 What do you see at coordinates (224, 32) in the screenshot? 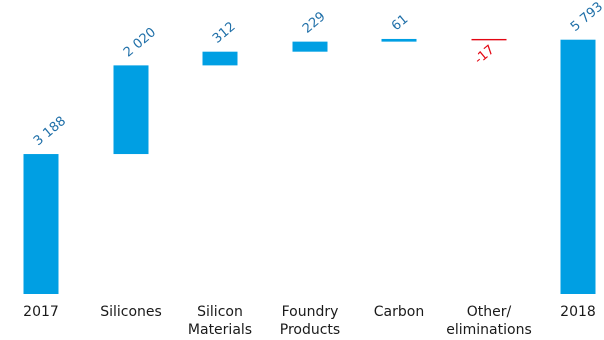
I see `value-label-3: 312` at bounding box center [224, 32].